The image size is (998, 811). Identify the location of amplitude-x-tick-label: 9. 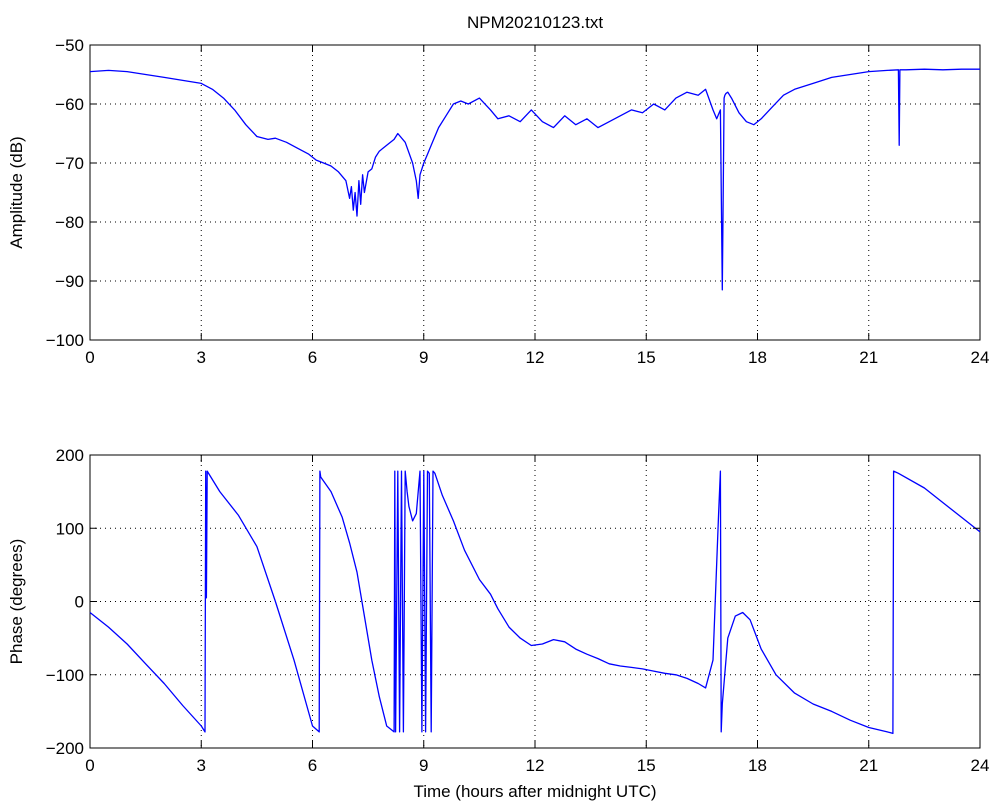
(423, 357).